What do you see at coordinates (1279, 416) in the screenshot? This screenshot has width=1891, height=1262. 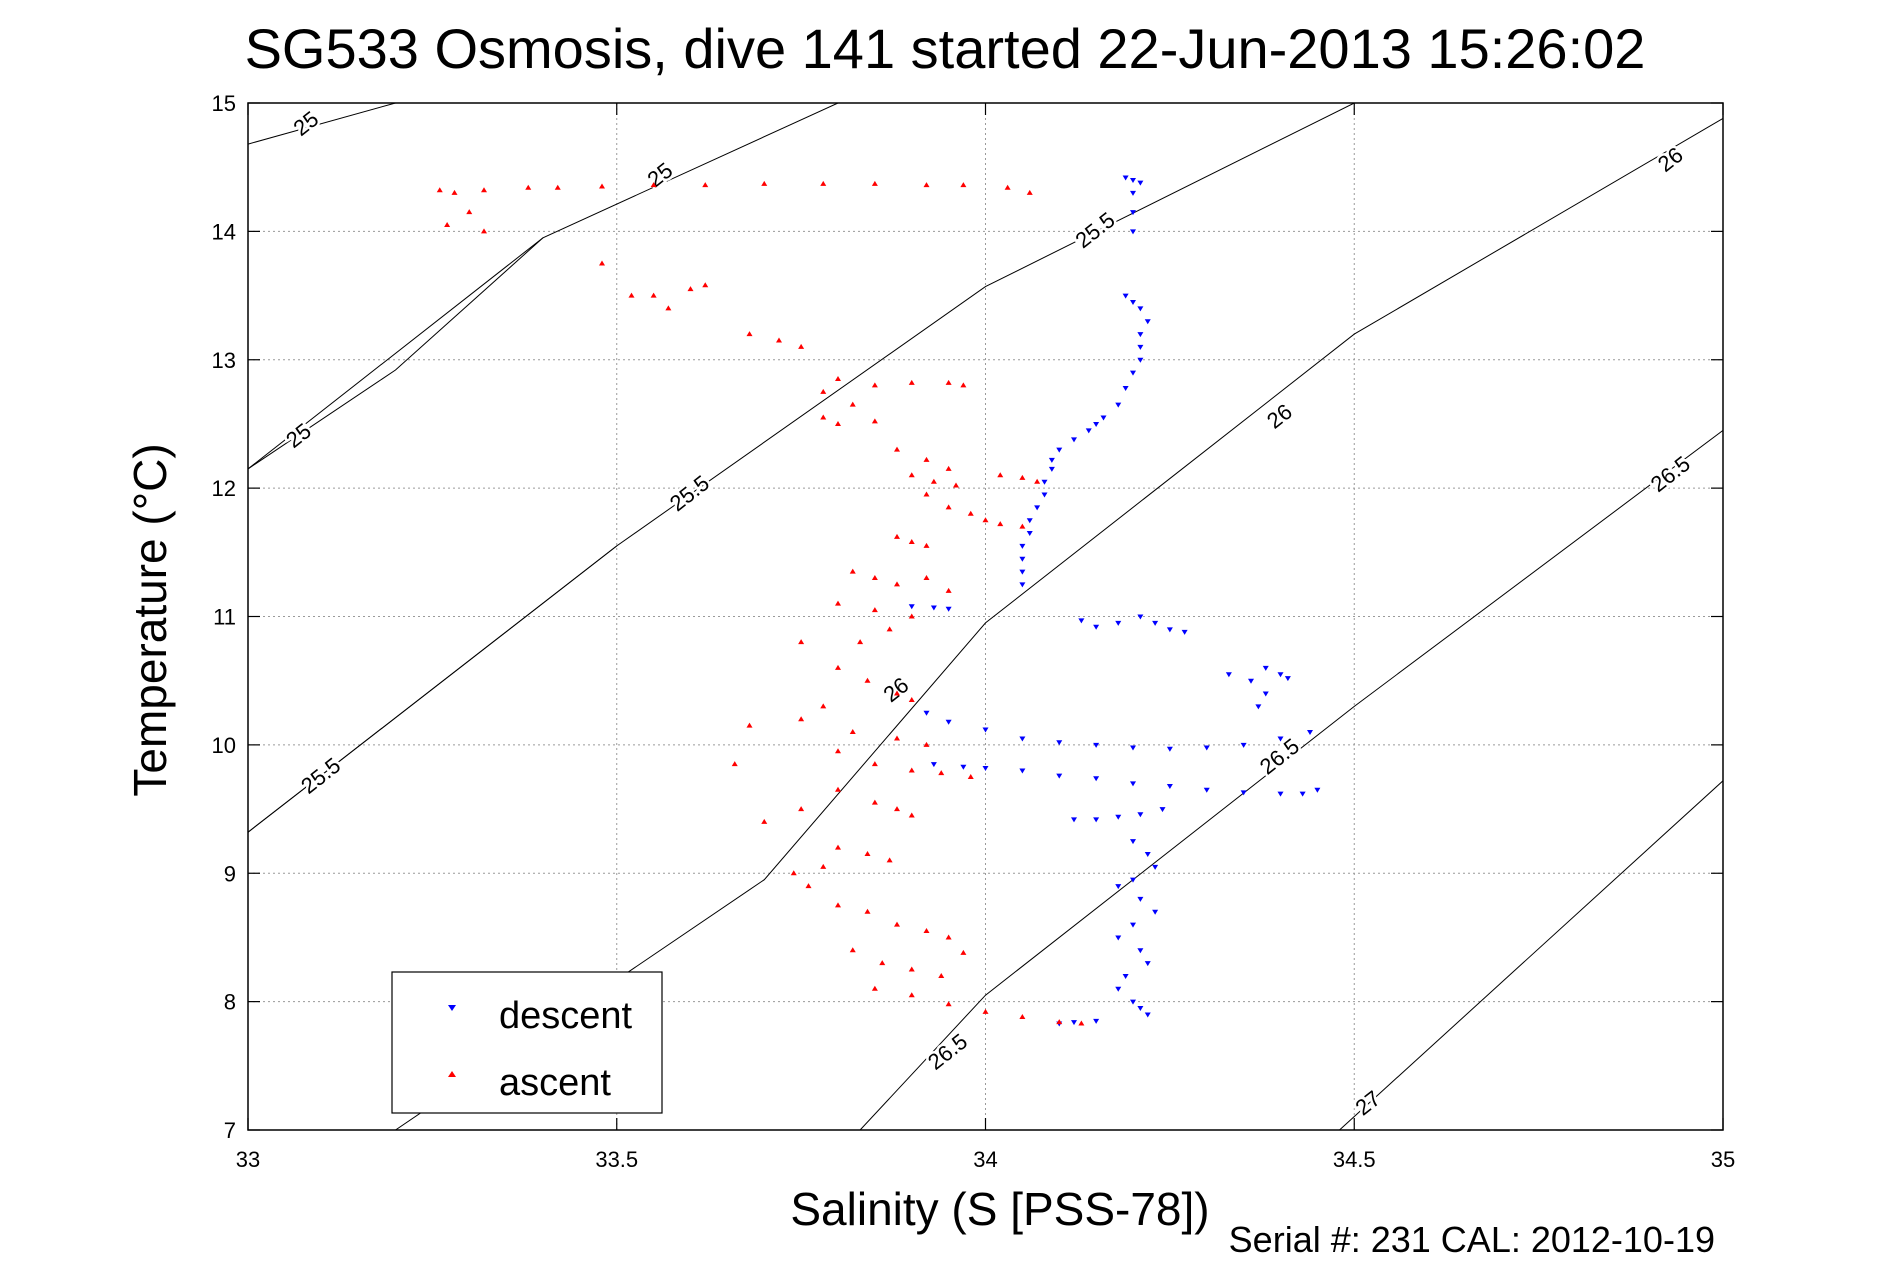 I see `isopycnal-label: 26` at bounding box center [1279, 416].